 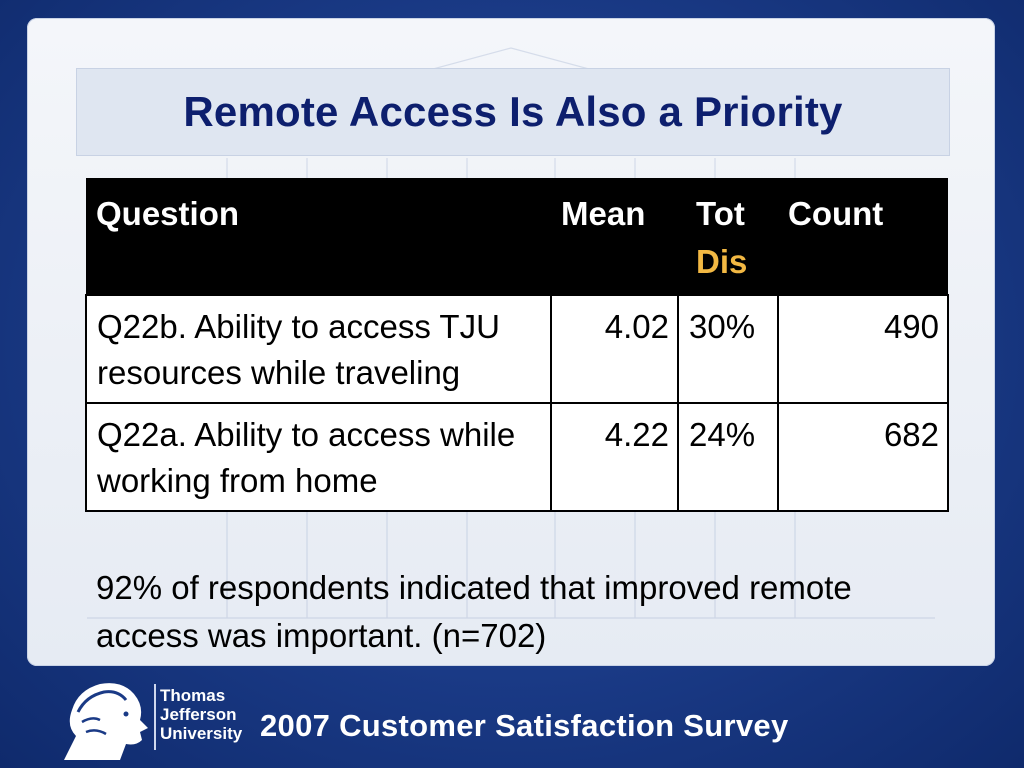 What do you see at coordinates (524, 725) in the screenshot?
I see `survey-title: 2007 Customer Satisfaction Survey` at bounding box center [524, 725].